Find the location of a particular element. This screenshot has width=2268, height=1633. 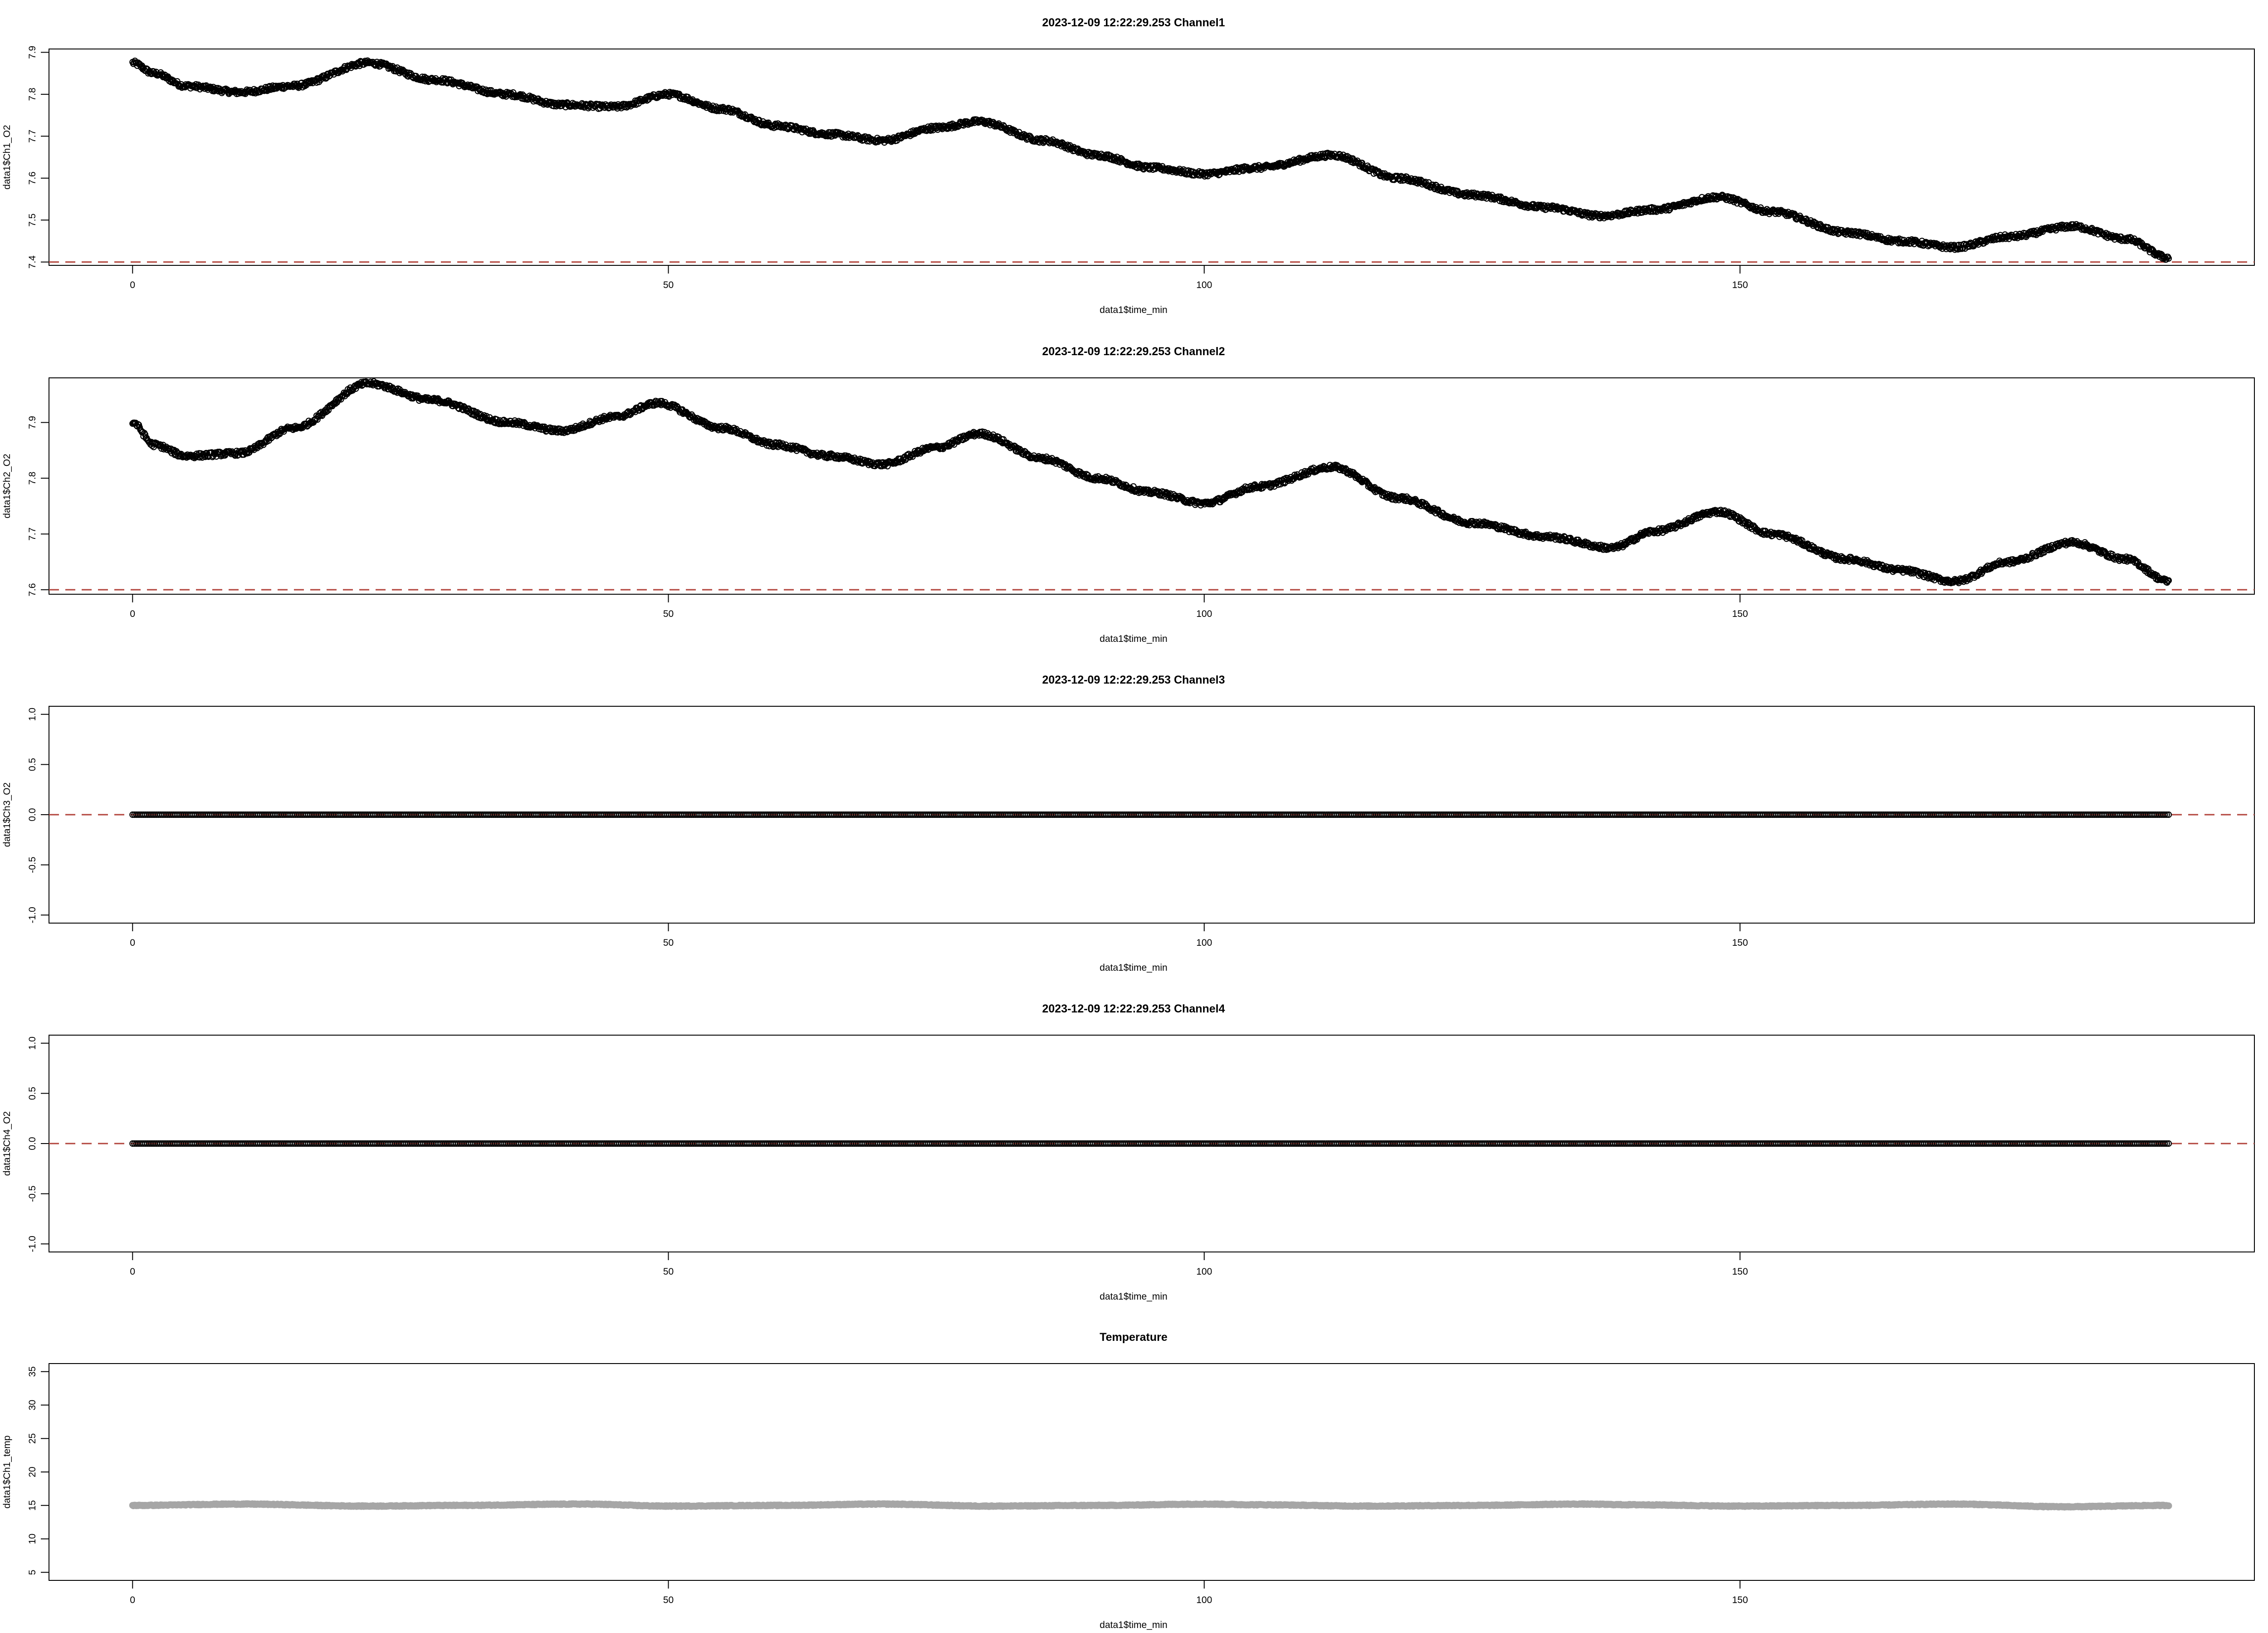

y-tick-label: 7.5 is located at coordinates (32, 220).